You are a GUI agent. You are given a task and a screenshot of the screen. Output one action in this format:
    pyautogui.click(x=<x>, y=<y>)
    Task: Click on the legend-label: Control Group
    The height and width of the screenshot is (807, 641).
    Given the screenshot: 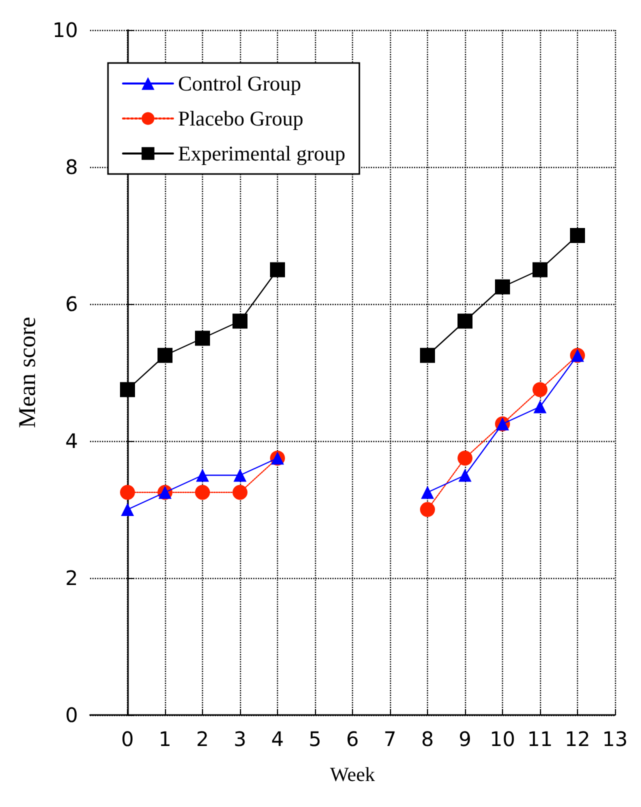 What is the action you would take?
    pyautogui.click(x=240, y=84)
    